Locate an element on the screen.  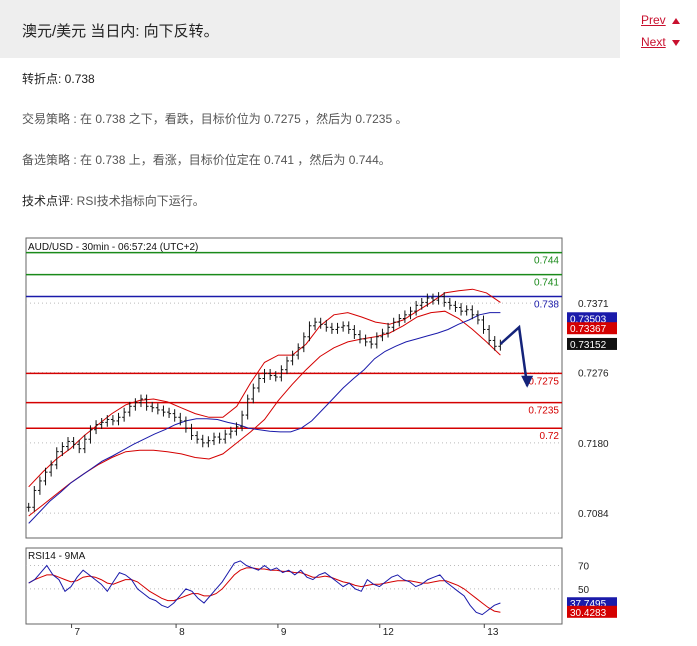
x-tick-label: 7 is located at coordinates (78, 632).